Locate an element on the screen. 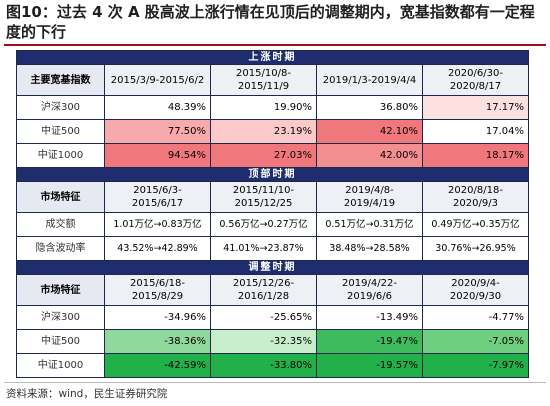 The image size is (550, 406). value-cell: -7.97% is located at coordinates (475, 365).